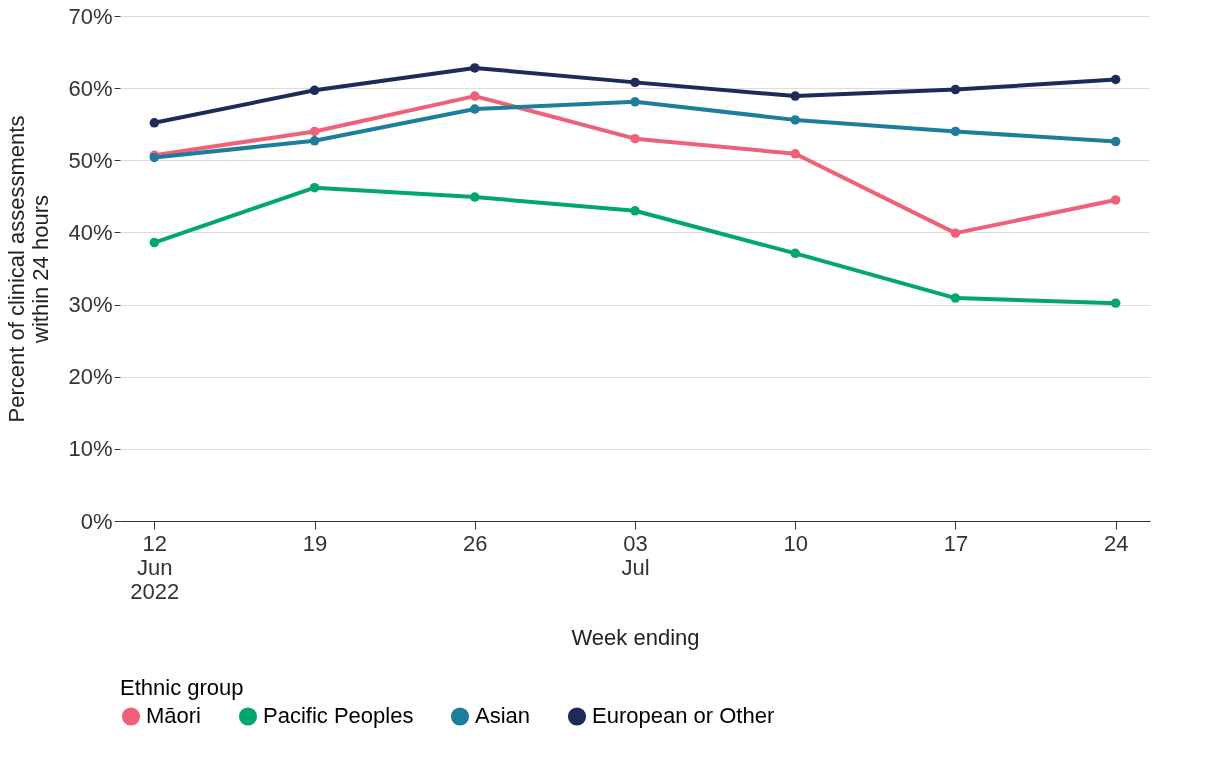 This screenshot has height=783, width=1206. What do you see at coordinates (635, 637) in the screenshot?
I see `x-axis-title: Week ending` at bounding box center [635, 637].